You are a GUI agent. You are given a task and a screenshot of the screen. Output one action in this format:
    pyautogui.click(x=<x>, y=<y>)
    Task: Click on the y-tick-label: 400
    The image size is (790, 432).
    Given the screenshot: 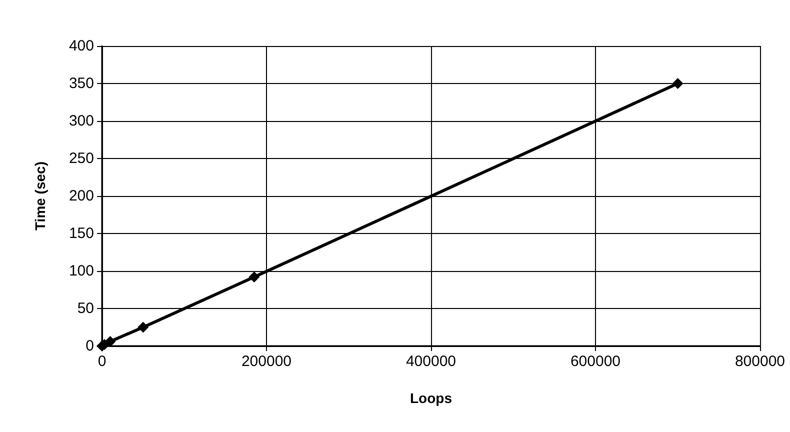 What is the action you would take?
    pyautogui.click(x=81, y=46)
    